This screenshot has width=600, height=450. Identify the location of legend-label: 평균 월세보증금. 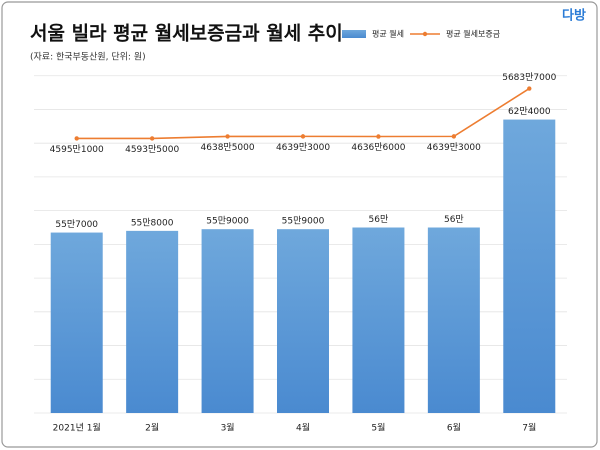
(473, 34).